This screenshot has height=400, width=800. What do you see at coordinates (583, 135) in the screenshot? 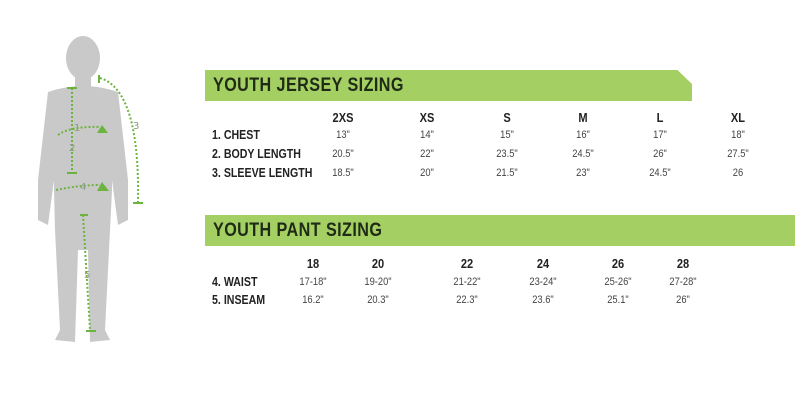
I see `table-cell: 16"` at bounding box center [583, 135].